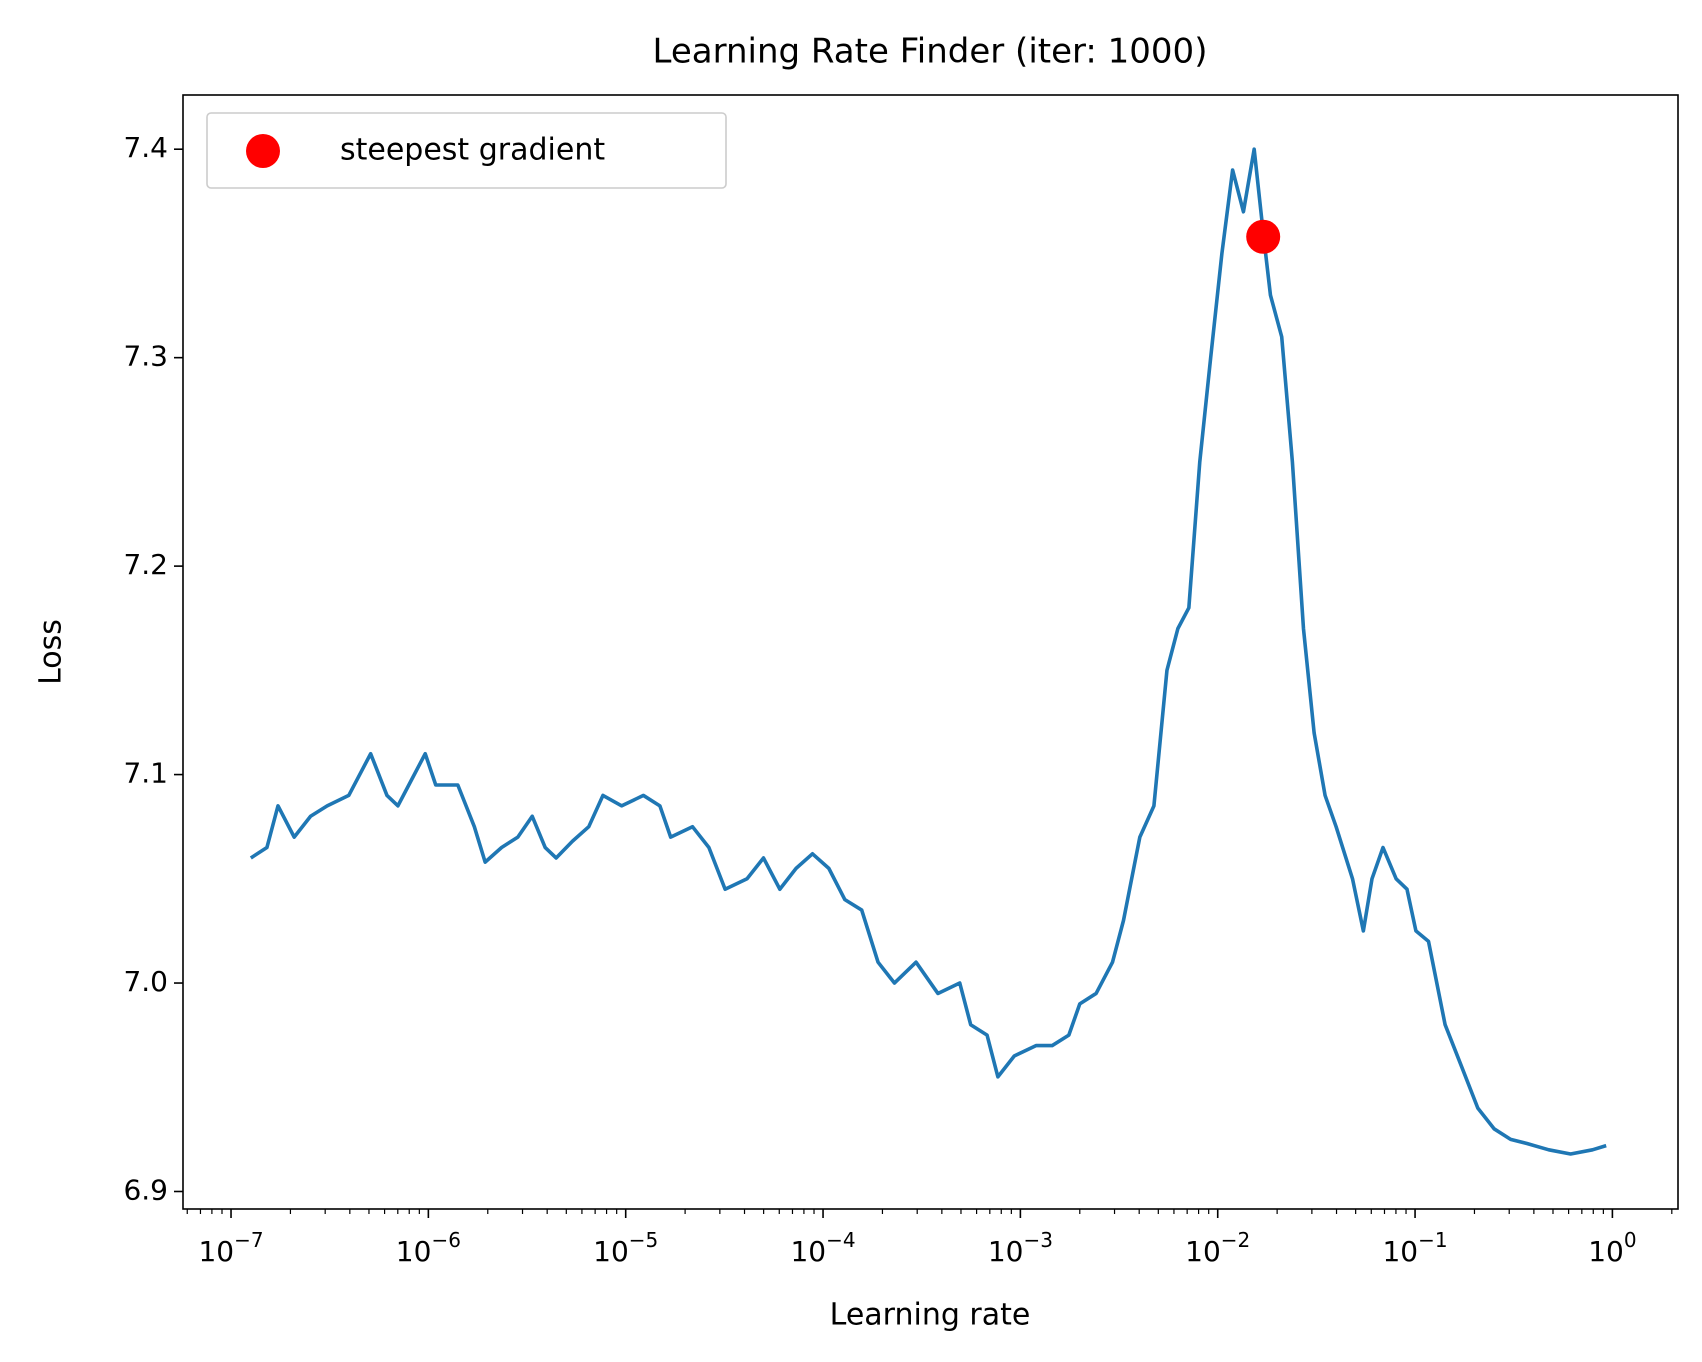 This screenshot has height=1362, width=1702. I want to click on x-tick-label: 10⁻⁵, so click(625, 1248).